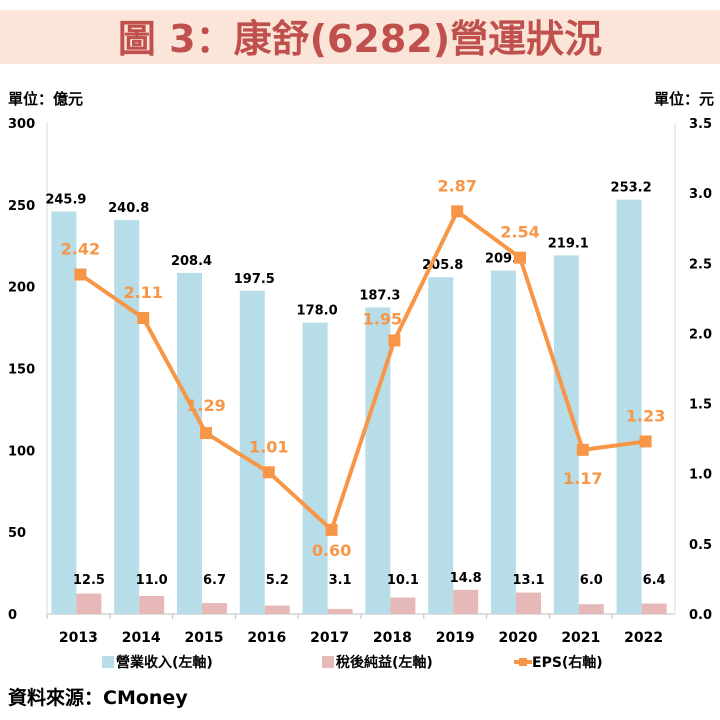  Describe the element at coordinates (142, 292) in the screenshot. I see `eps-data-label: 2.11` at that location.